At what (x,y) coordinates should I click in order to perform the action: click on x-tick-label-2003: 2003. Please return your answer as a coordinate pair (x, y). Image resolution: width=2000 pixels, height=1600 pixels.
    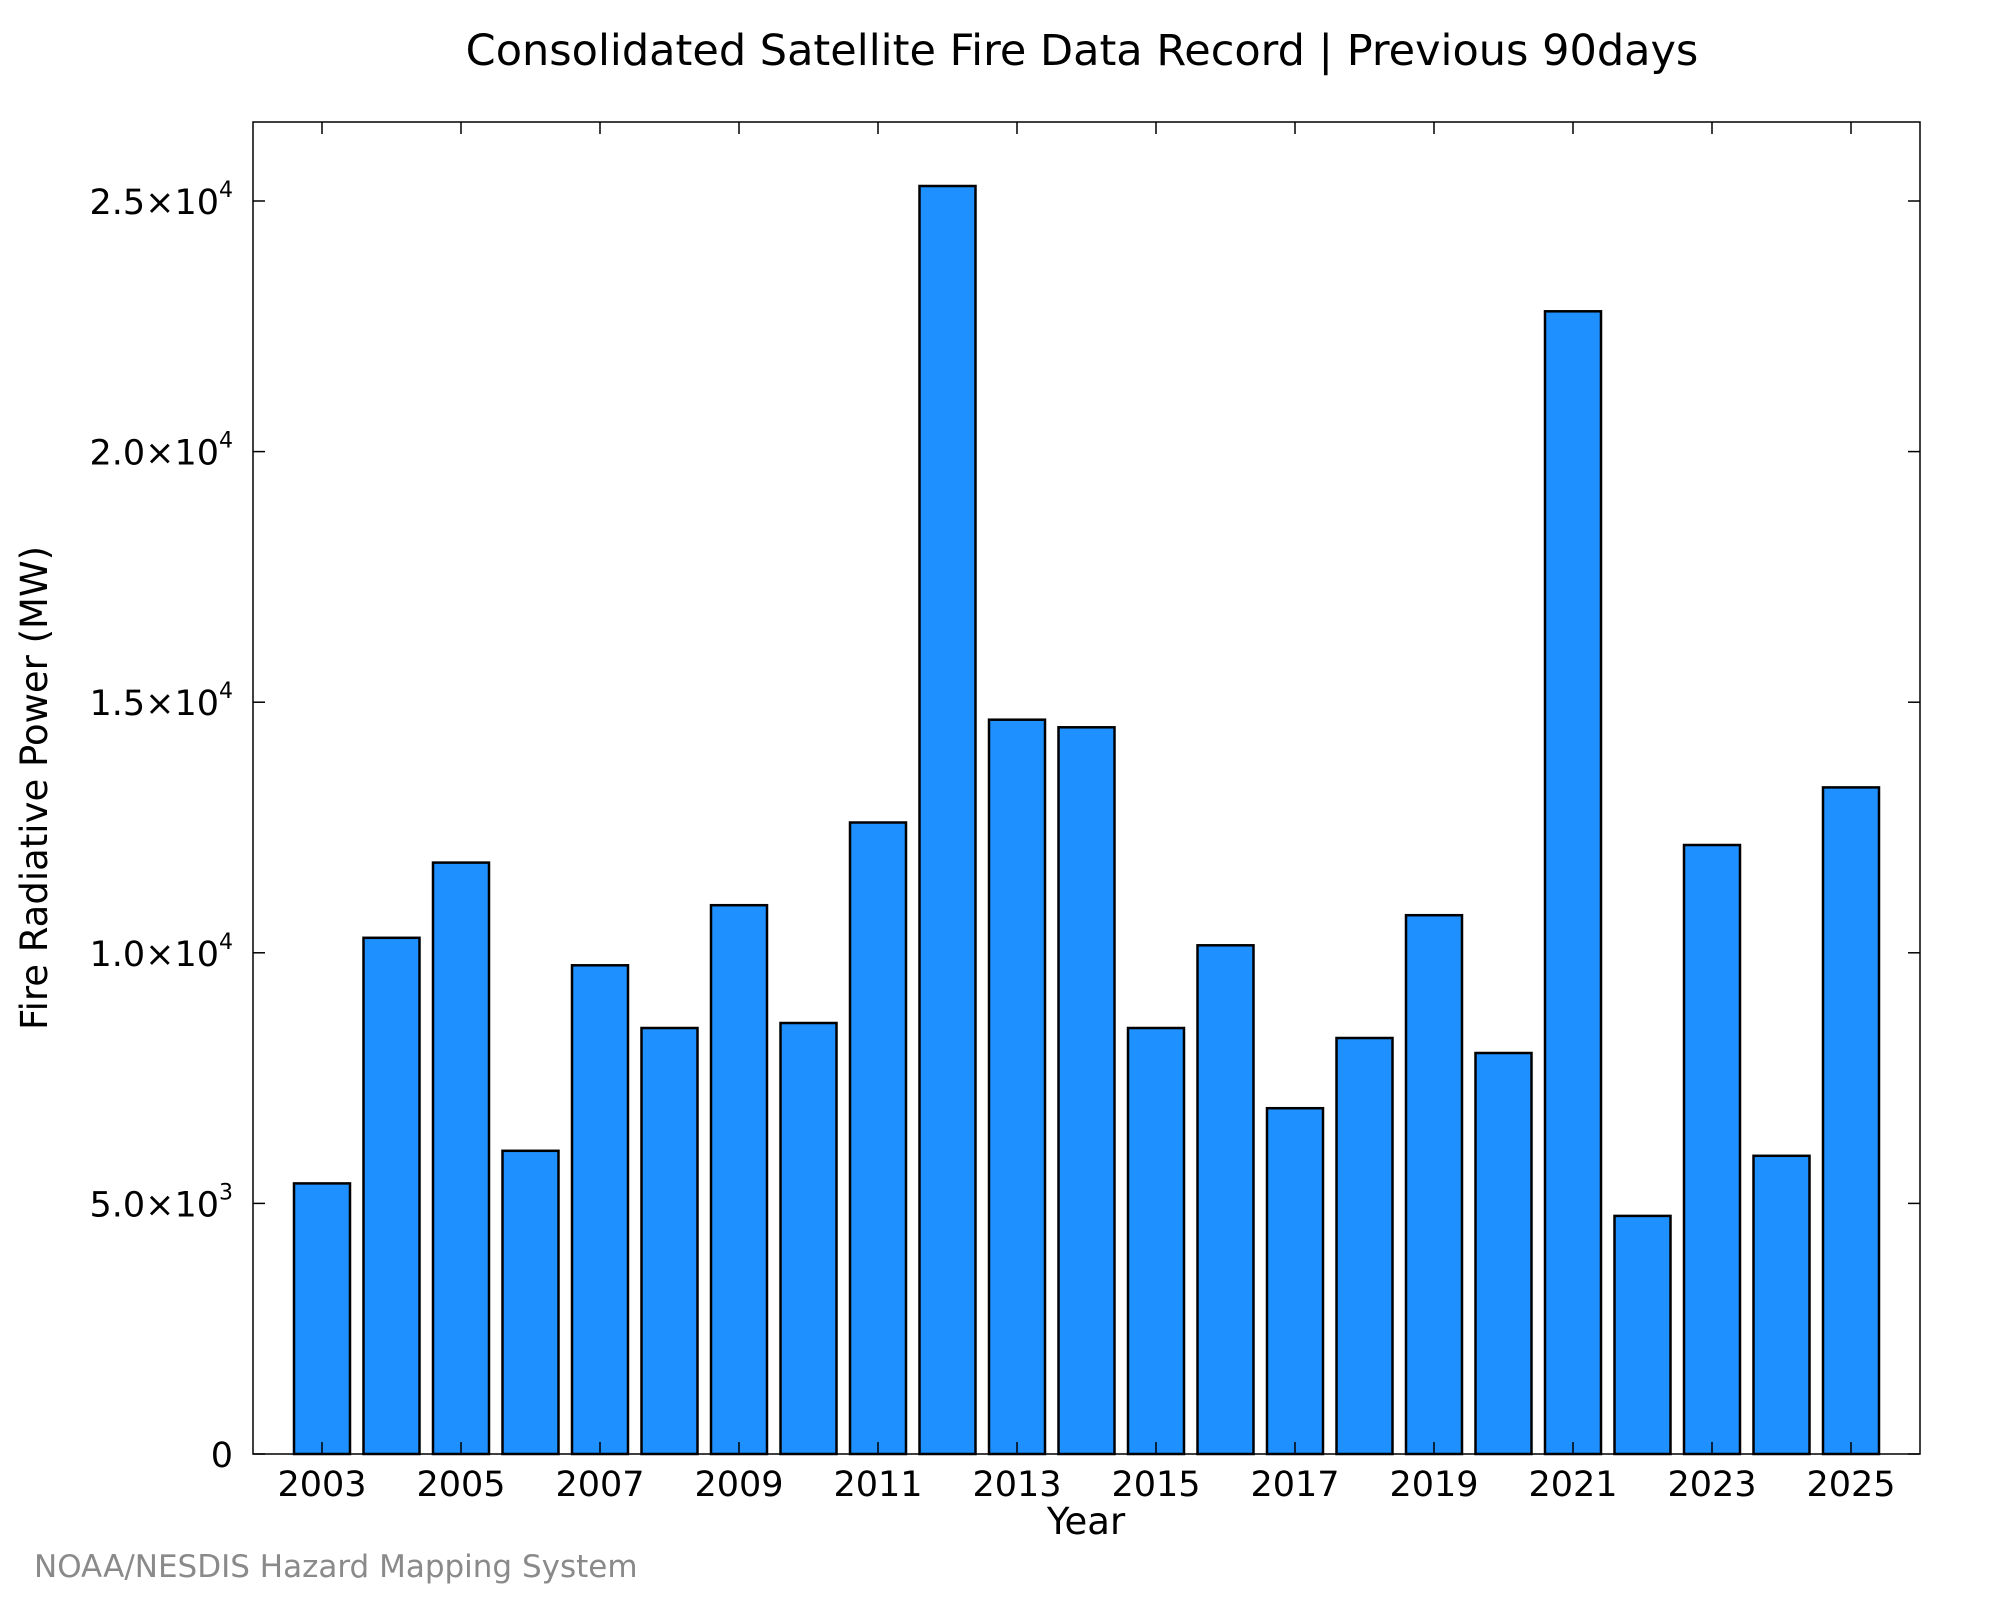
    Looking at the image, I should click on (321, 1485).